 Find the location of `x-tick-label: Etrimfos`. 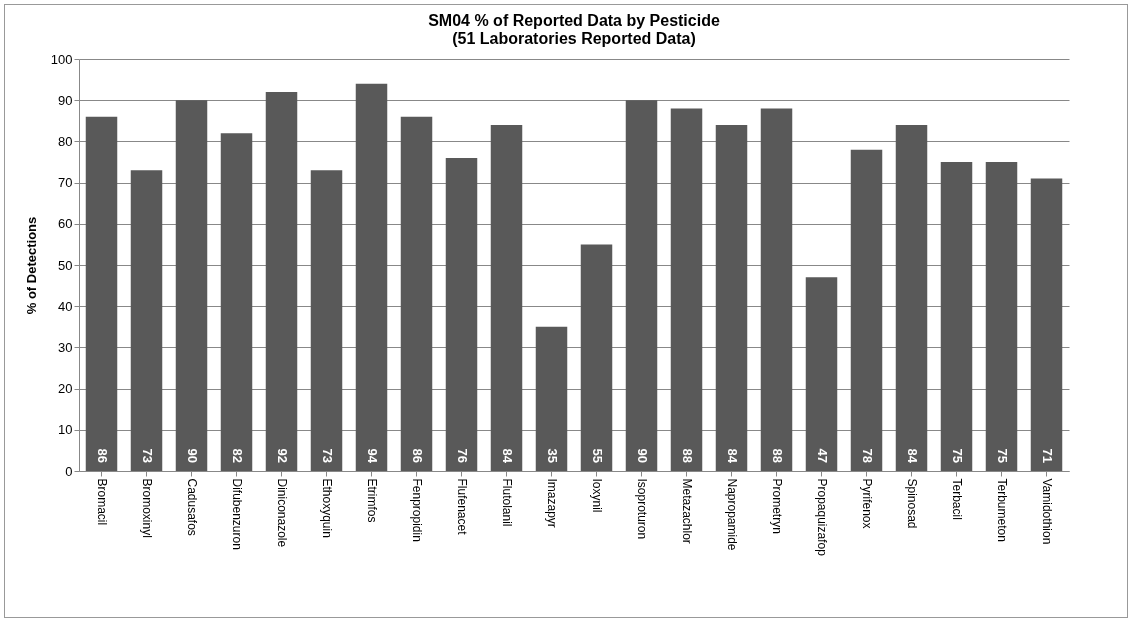

x-tick-label: Etrimfos is located at coordinates (371, 500).